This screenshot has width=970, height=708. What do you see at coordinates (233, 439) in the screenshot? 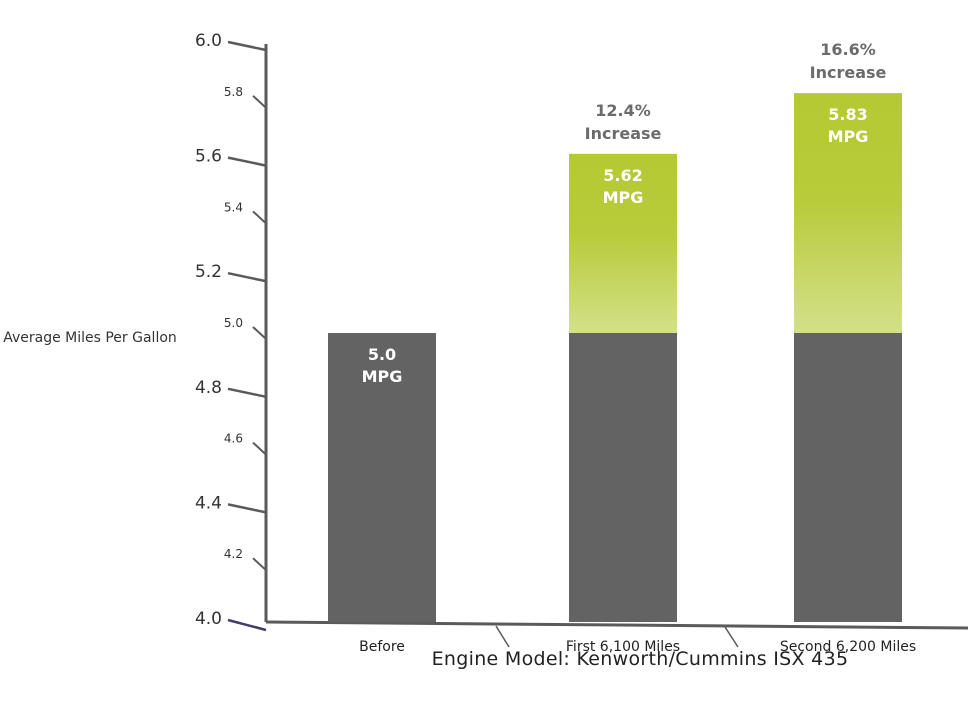
I see `y-tick-label: 4.6` at bounding box center [233, 439].